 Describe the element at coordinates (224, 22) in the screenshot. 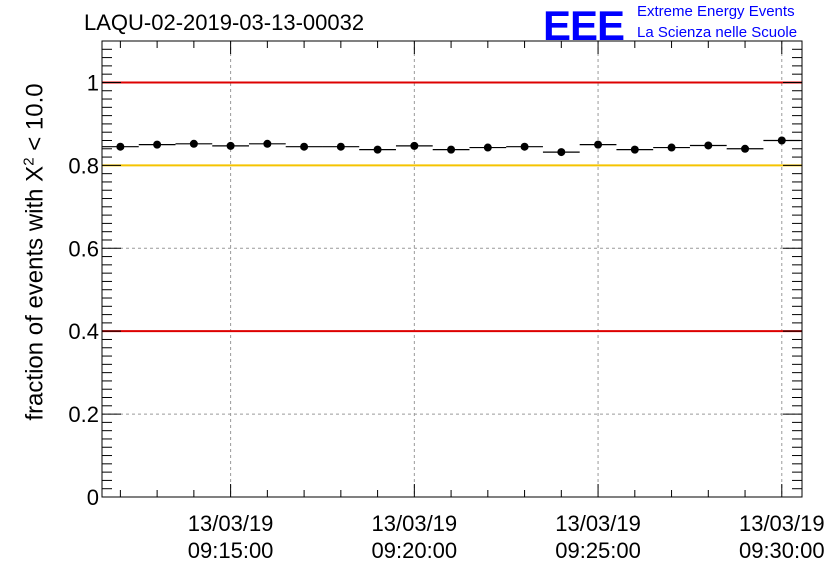

I see `chart-title: LAQU-02-2019-03-13-00032` at that location.